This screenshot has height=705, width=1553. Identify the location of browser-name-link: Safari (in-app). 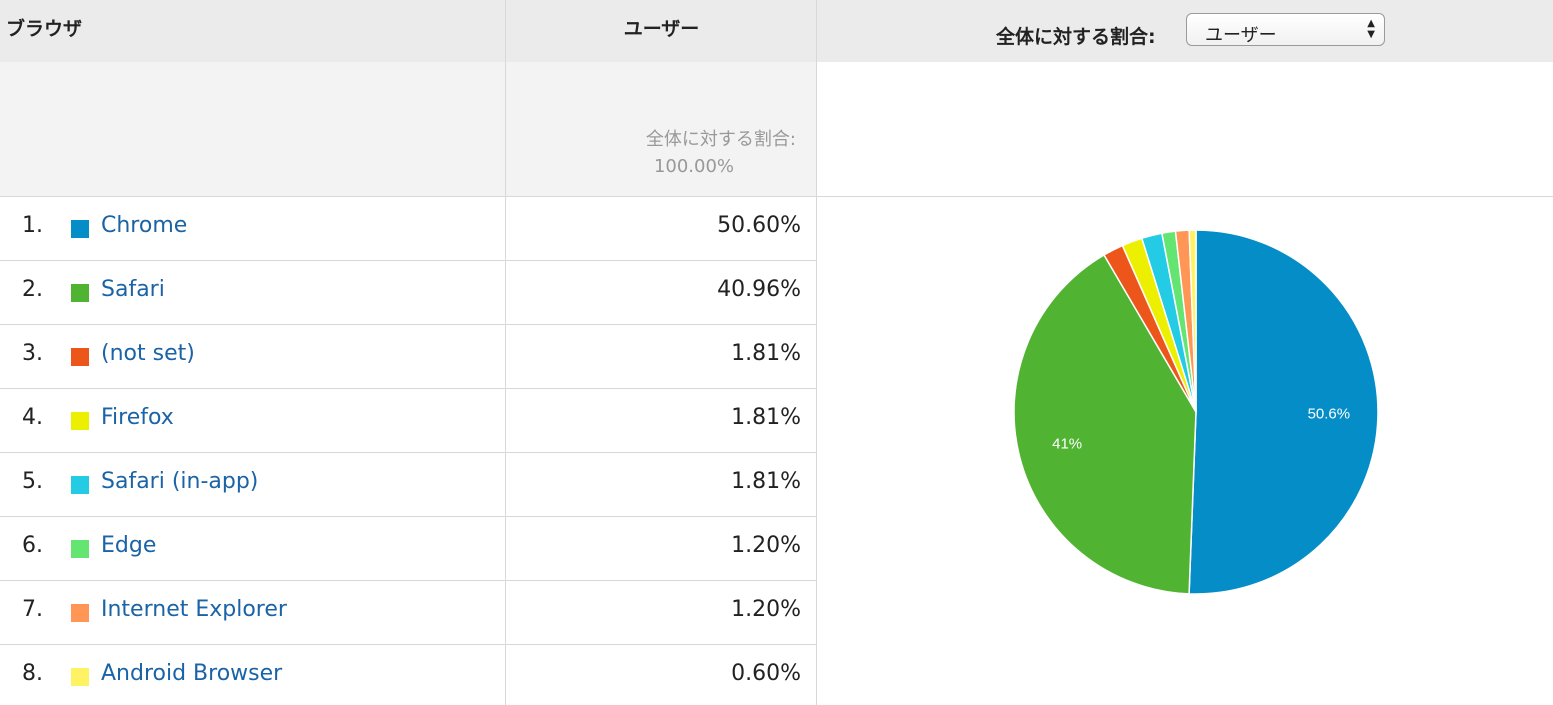
(180, 481).